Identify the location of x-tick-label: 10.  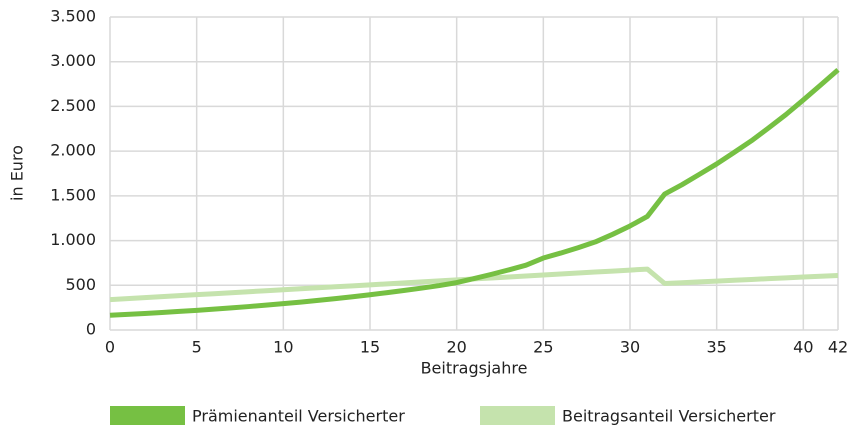
(283, 347).